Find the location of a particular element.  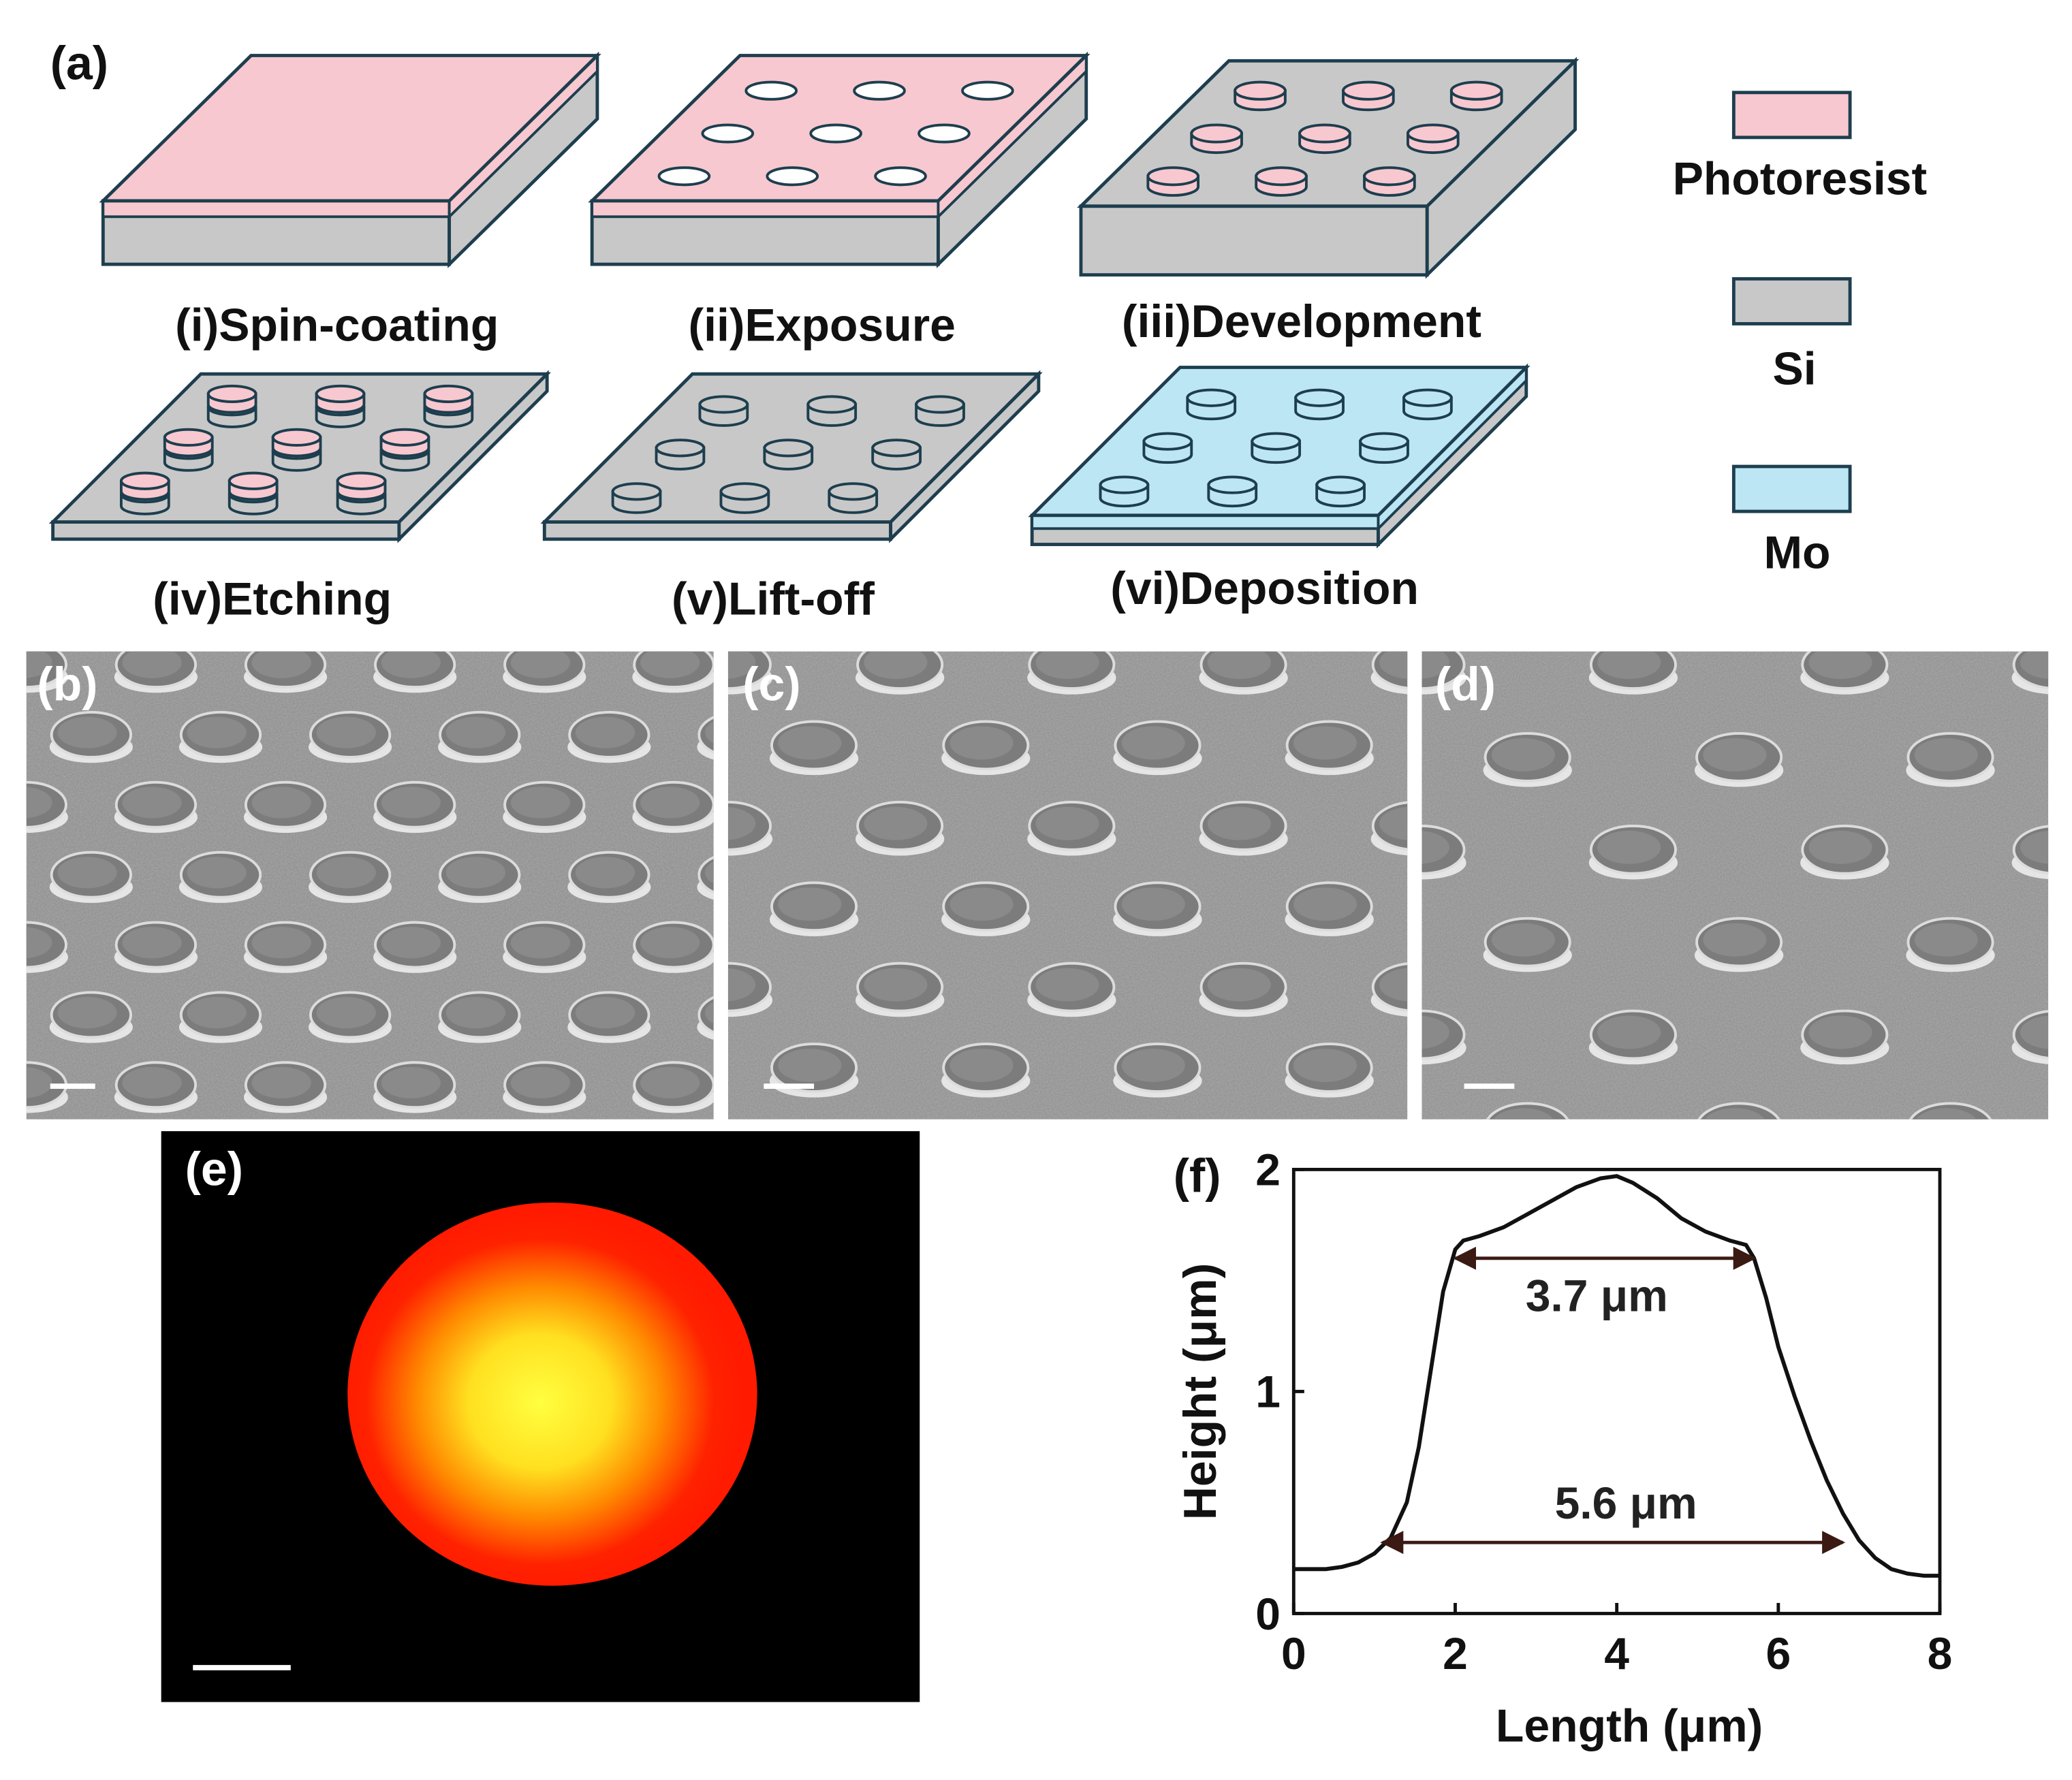

y-tick-label: 2 is located at coordinates (1268, 1170).